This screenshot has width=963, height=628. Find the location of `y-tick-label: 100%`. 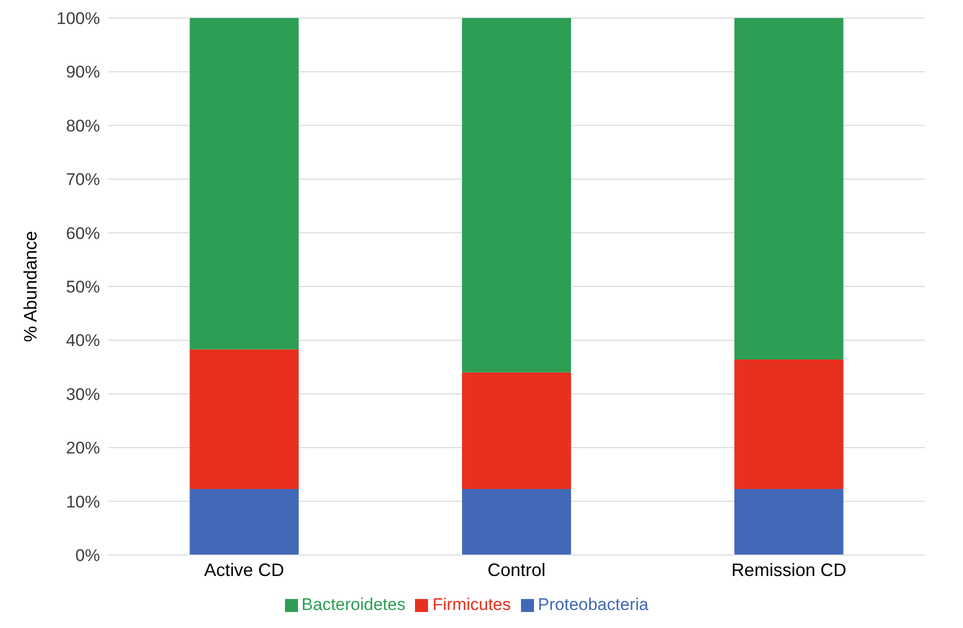

y-tick-label: 100% is located at coordinates (78, 18).